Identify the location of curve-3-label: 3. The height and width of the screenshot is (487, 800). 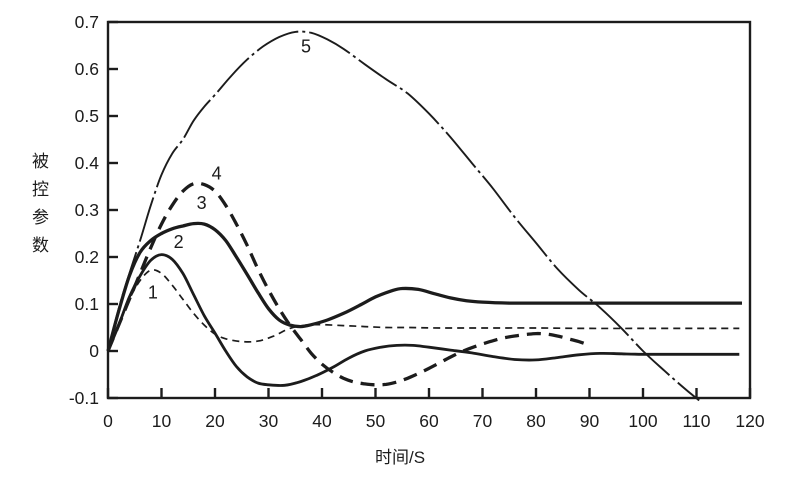
(202, 203).